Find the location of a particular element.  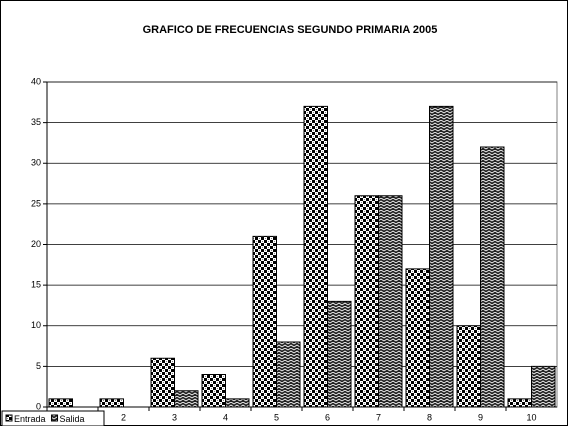

x-tick-label: 4 is located at coordinates (225, 417).